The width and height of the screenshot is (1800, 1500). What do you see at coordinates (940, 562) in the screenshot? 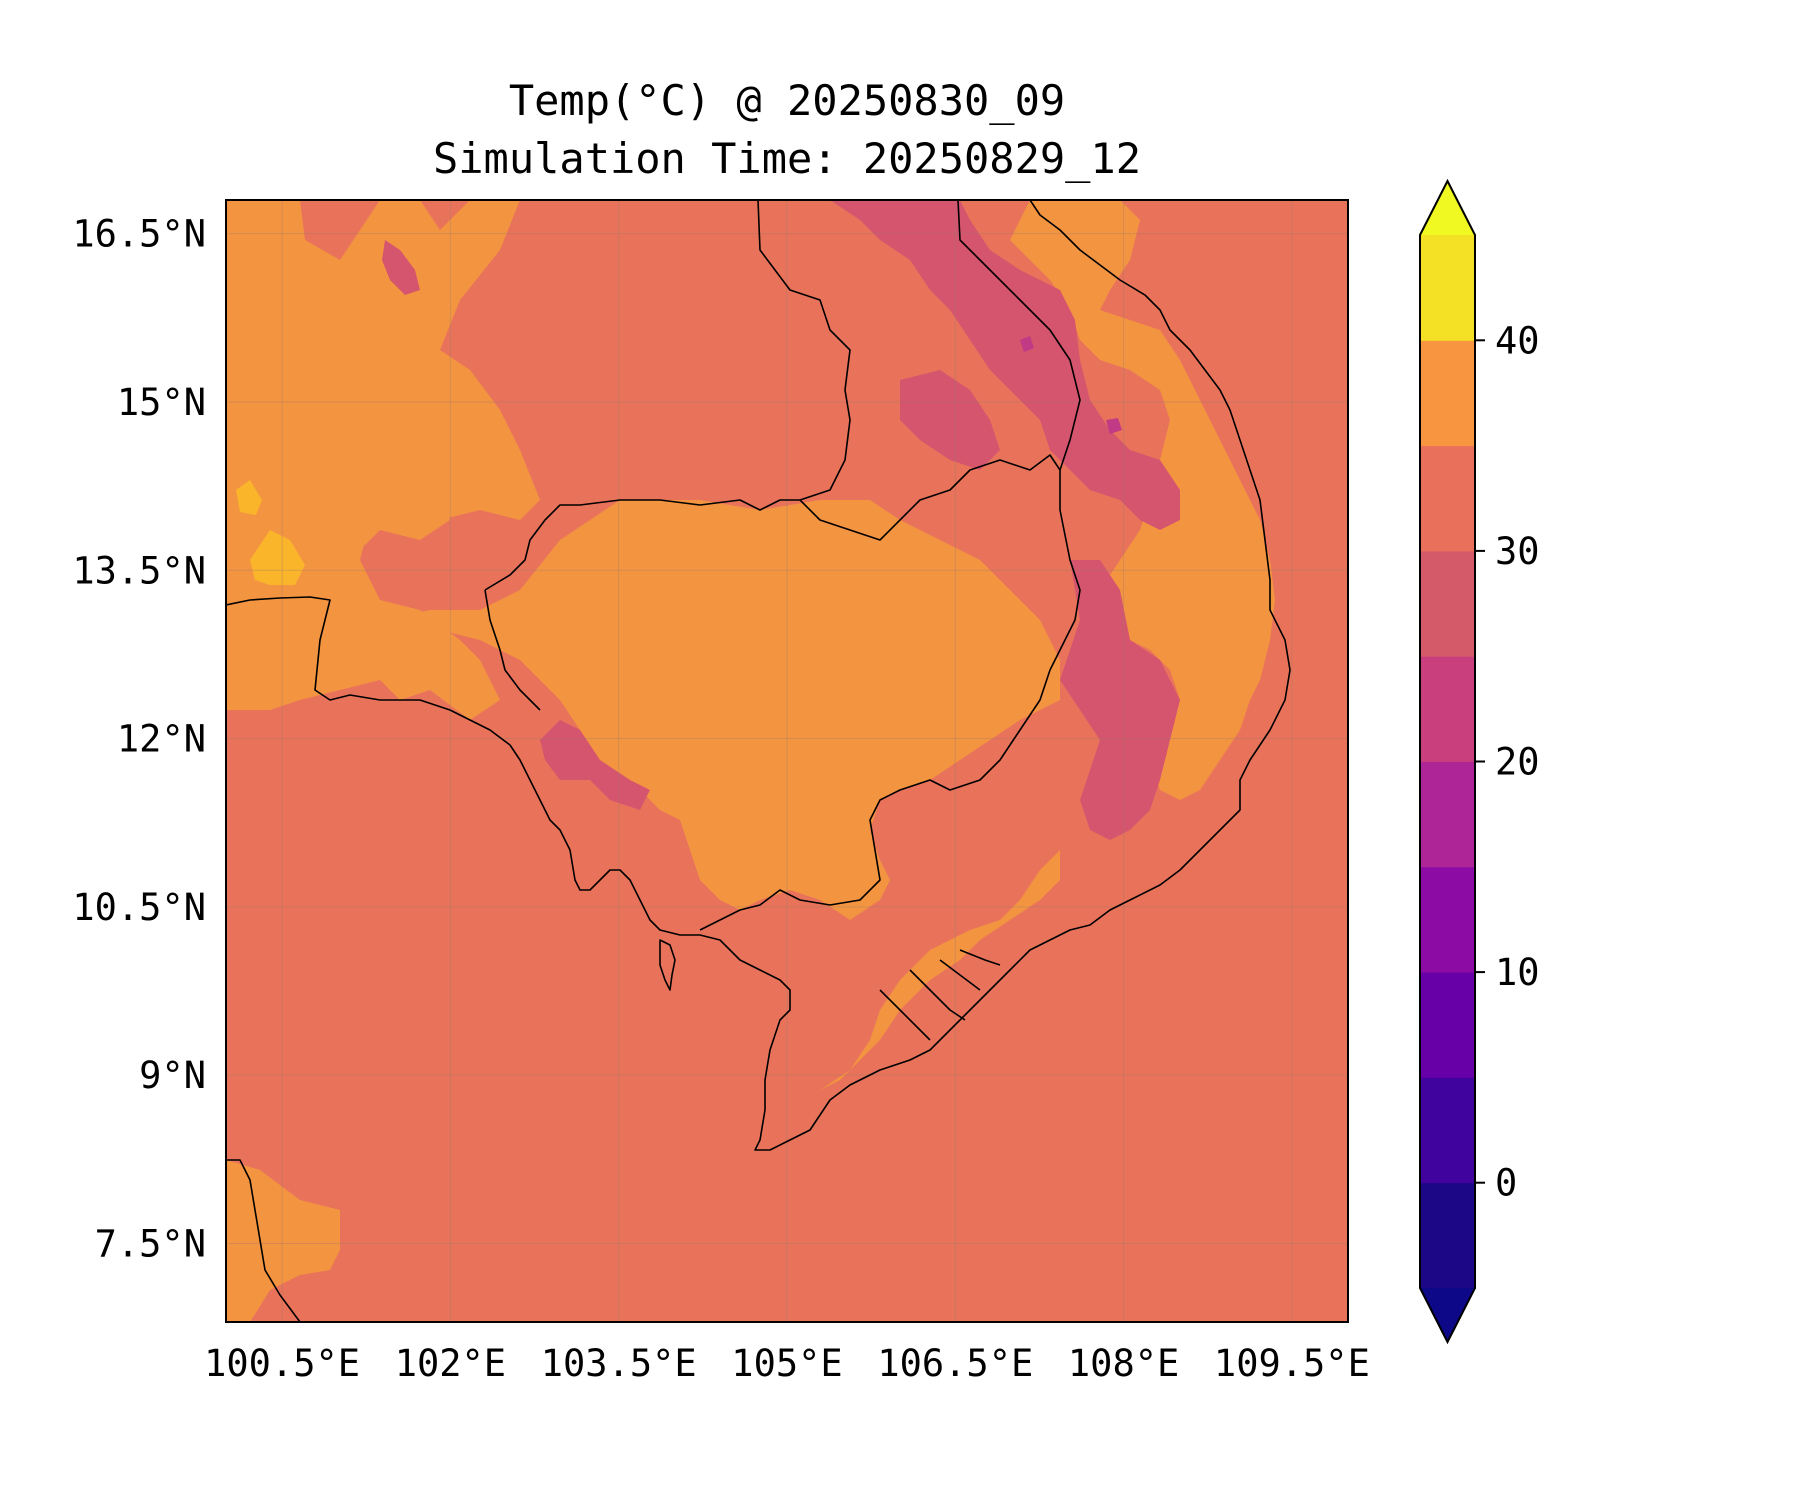
I see `cambodia-laos-border` at bounding box center [940, 562].